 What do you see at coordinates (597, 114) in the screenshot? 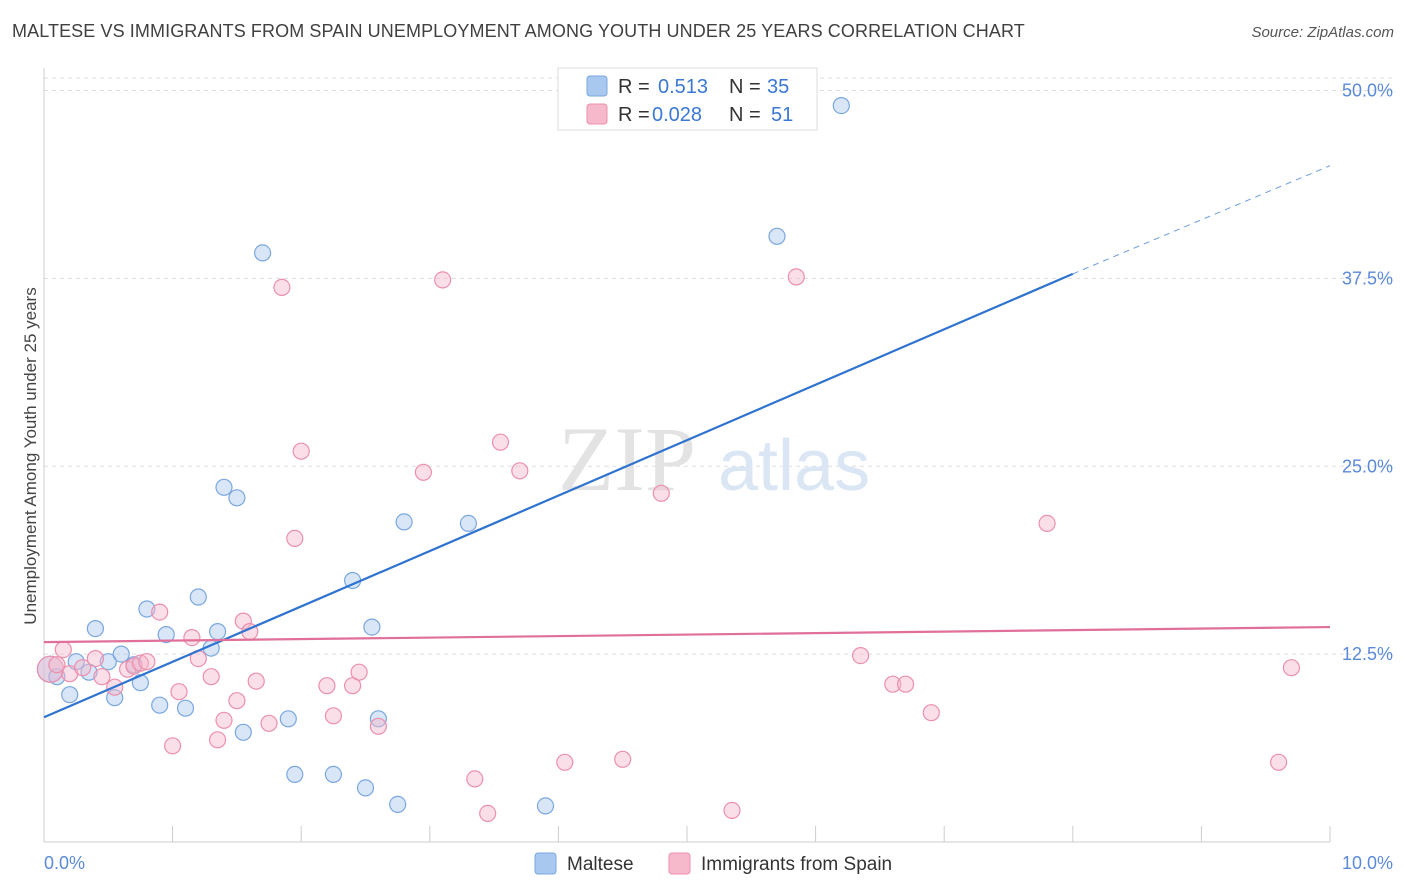
I see `legend-swatch-spain` at bounding box center [597, 114].